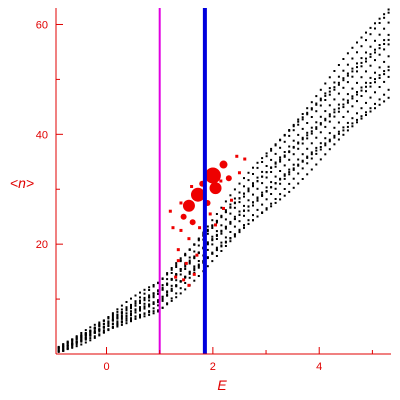 This screenshot has width=400, height=400. I want to click on y-tick-label: 60, so click(42, 25).